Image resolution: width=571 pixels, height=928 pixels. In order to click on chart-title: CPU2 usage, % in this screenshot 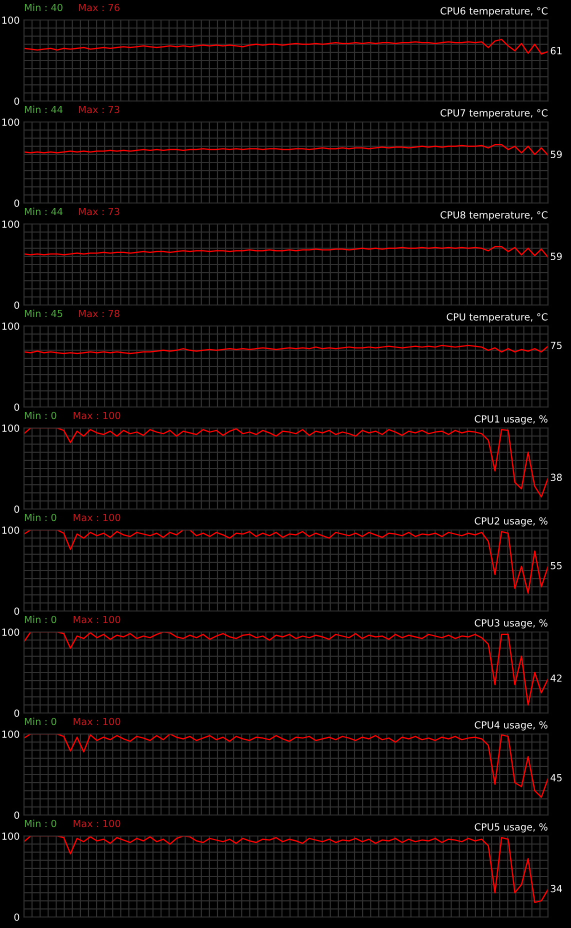, I will do `click(511, 521)`.